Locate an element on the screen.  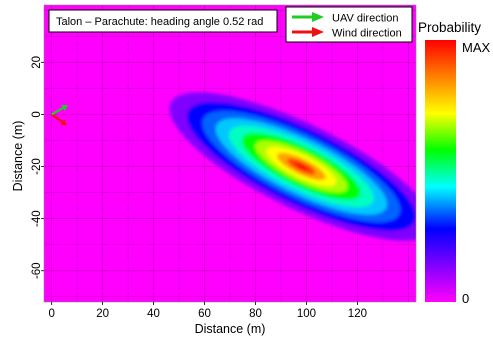
colorbar-max-label: MAX is located at coordinates (476, 47).